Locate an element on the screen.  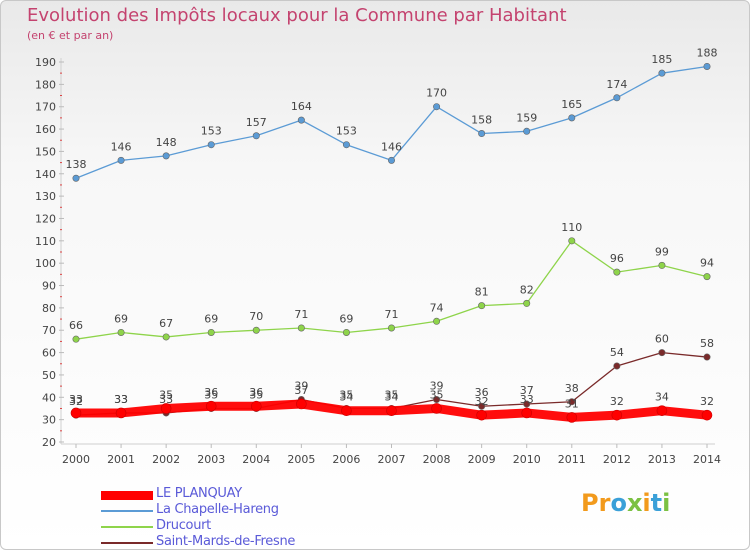
logo-letter: t is located at coordinates (656, 503).